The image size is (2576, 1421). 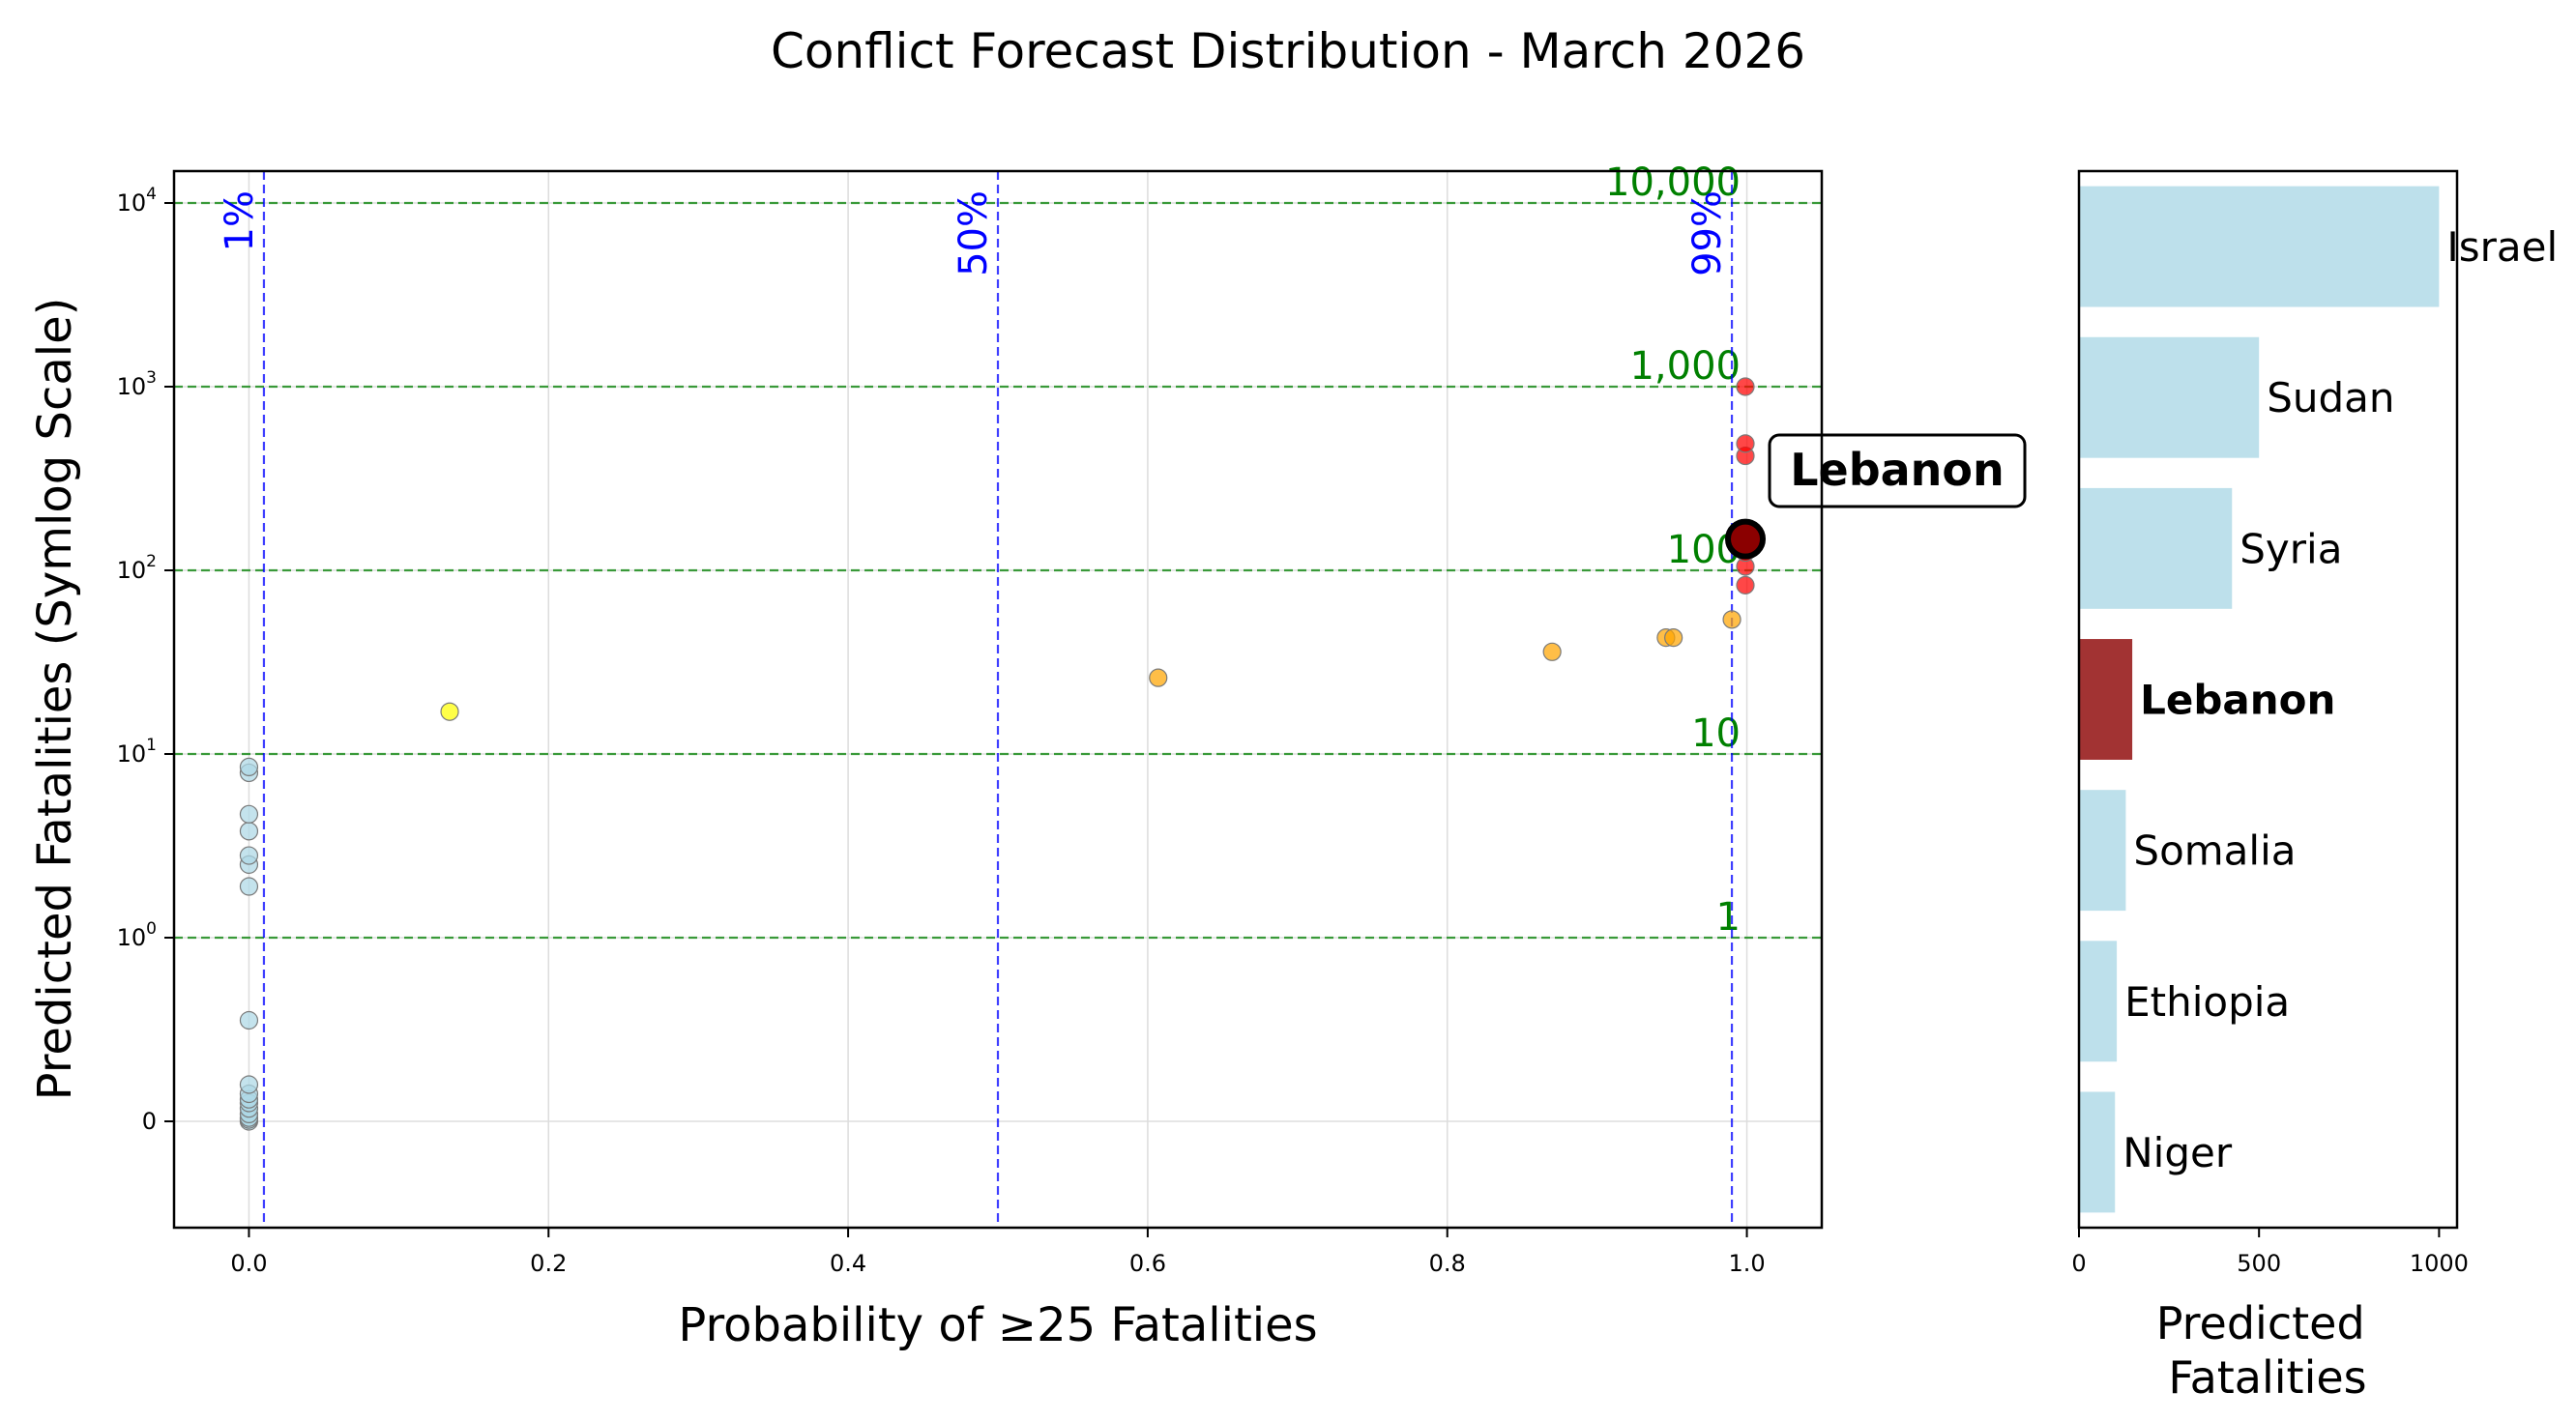 I want to click on bar-label: Syria, so click(x=2290, y=549).